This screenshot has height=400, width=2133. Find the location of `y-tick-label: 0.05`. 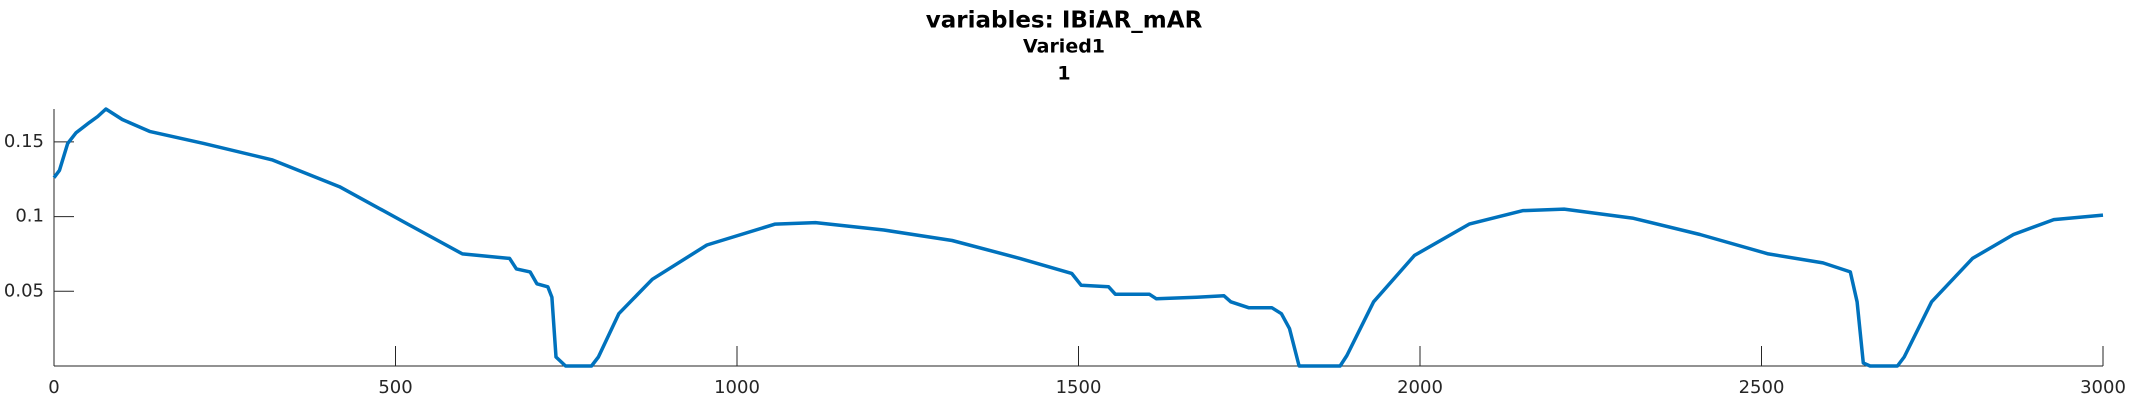

y-tick-label: 0.05 is located at coordinates (24, 290).